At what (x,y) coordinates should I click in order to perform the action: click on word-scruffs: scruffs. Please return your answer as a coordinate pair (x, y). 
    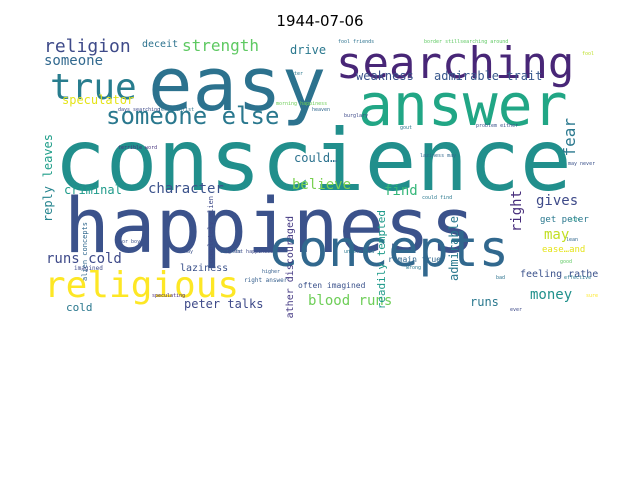
    Looking at the image, I should click on (231, 252).